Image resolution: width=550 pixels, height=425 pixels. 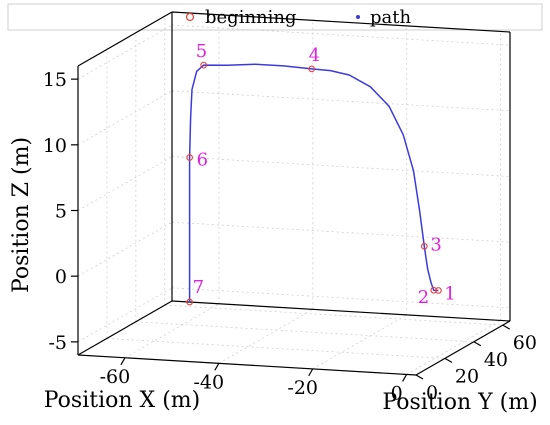 What do you see at coordinates (397, 393) in the screenshot?
I see `tick-label-x: 0` at bounding box center [397, 393].